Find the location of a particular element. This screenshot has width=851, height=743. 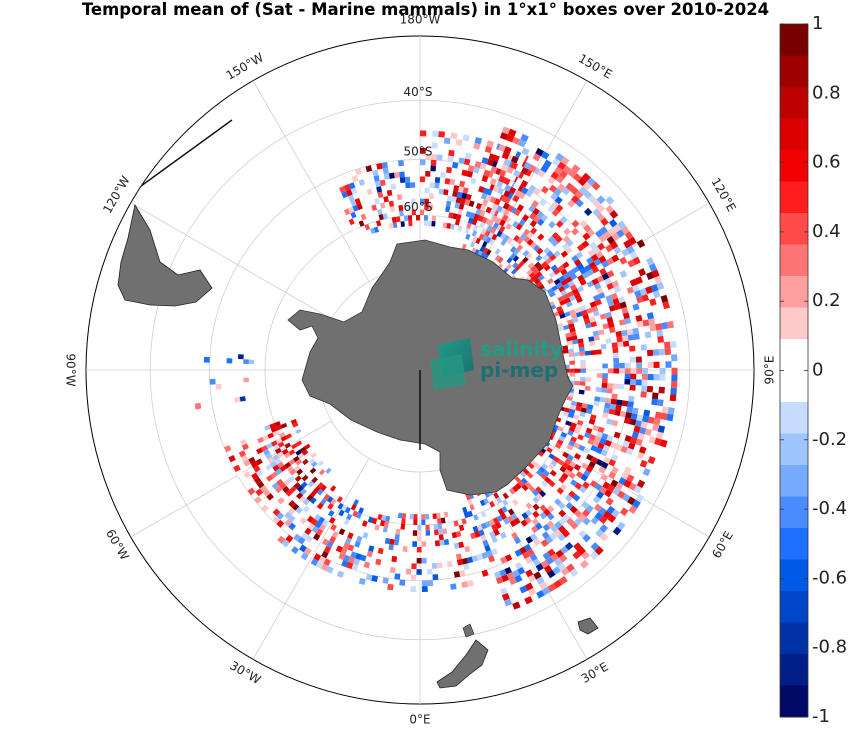

logo-line1: salinity is located at coordinates (521, 349).